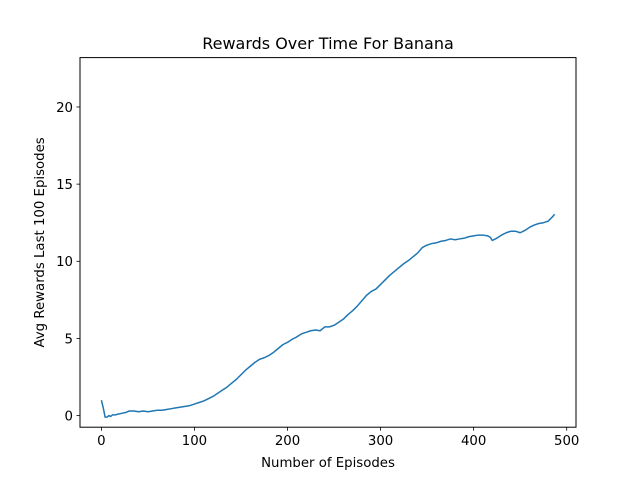  Describe the element at coordinates (64, 108) in the screenshot. I see `y-tick-label: 20` at that location.